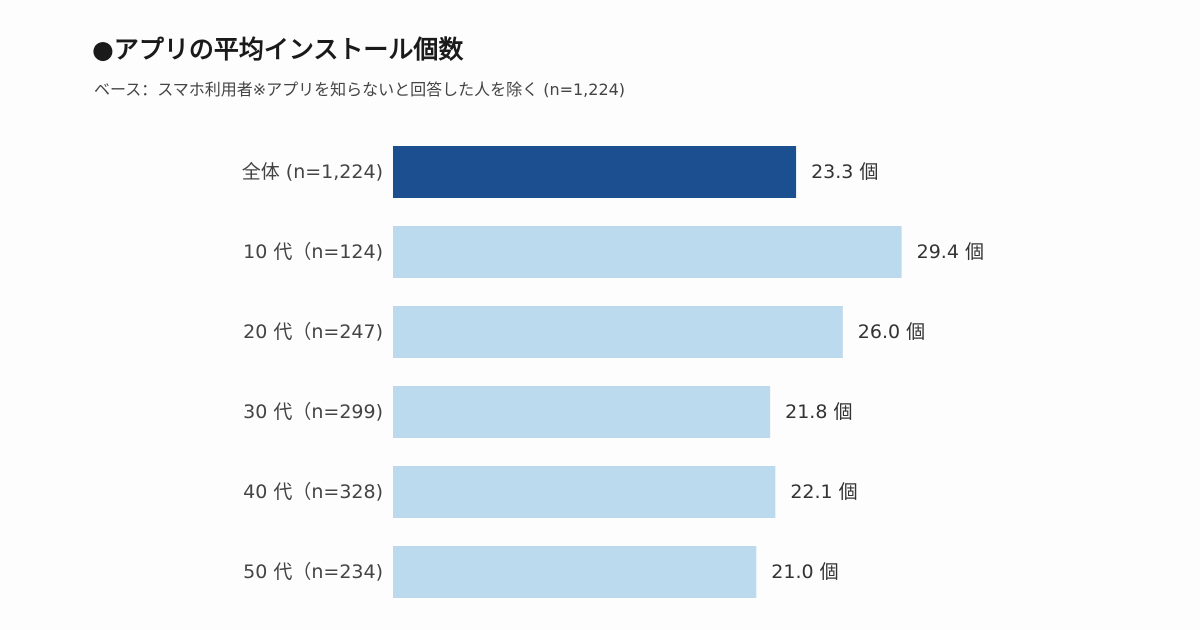 The height and width of the screenshot is (630, 1200). I want to click on value-label-5: 21.0 個, so click(804, 572).